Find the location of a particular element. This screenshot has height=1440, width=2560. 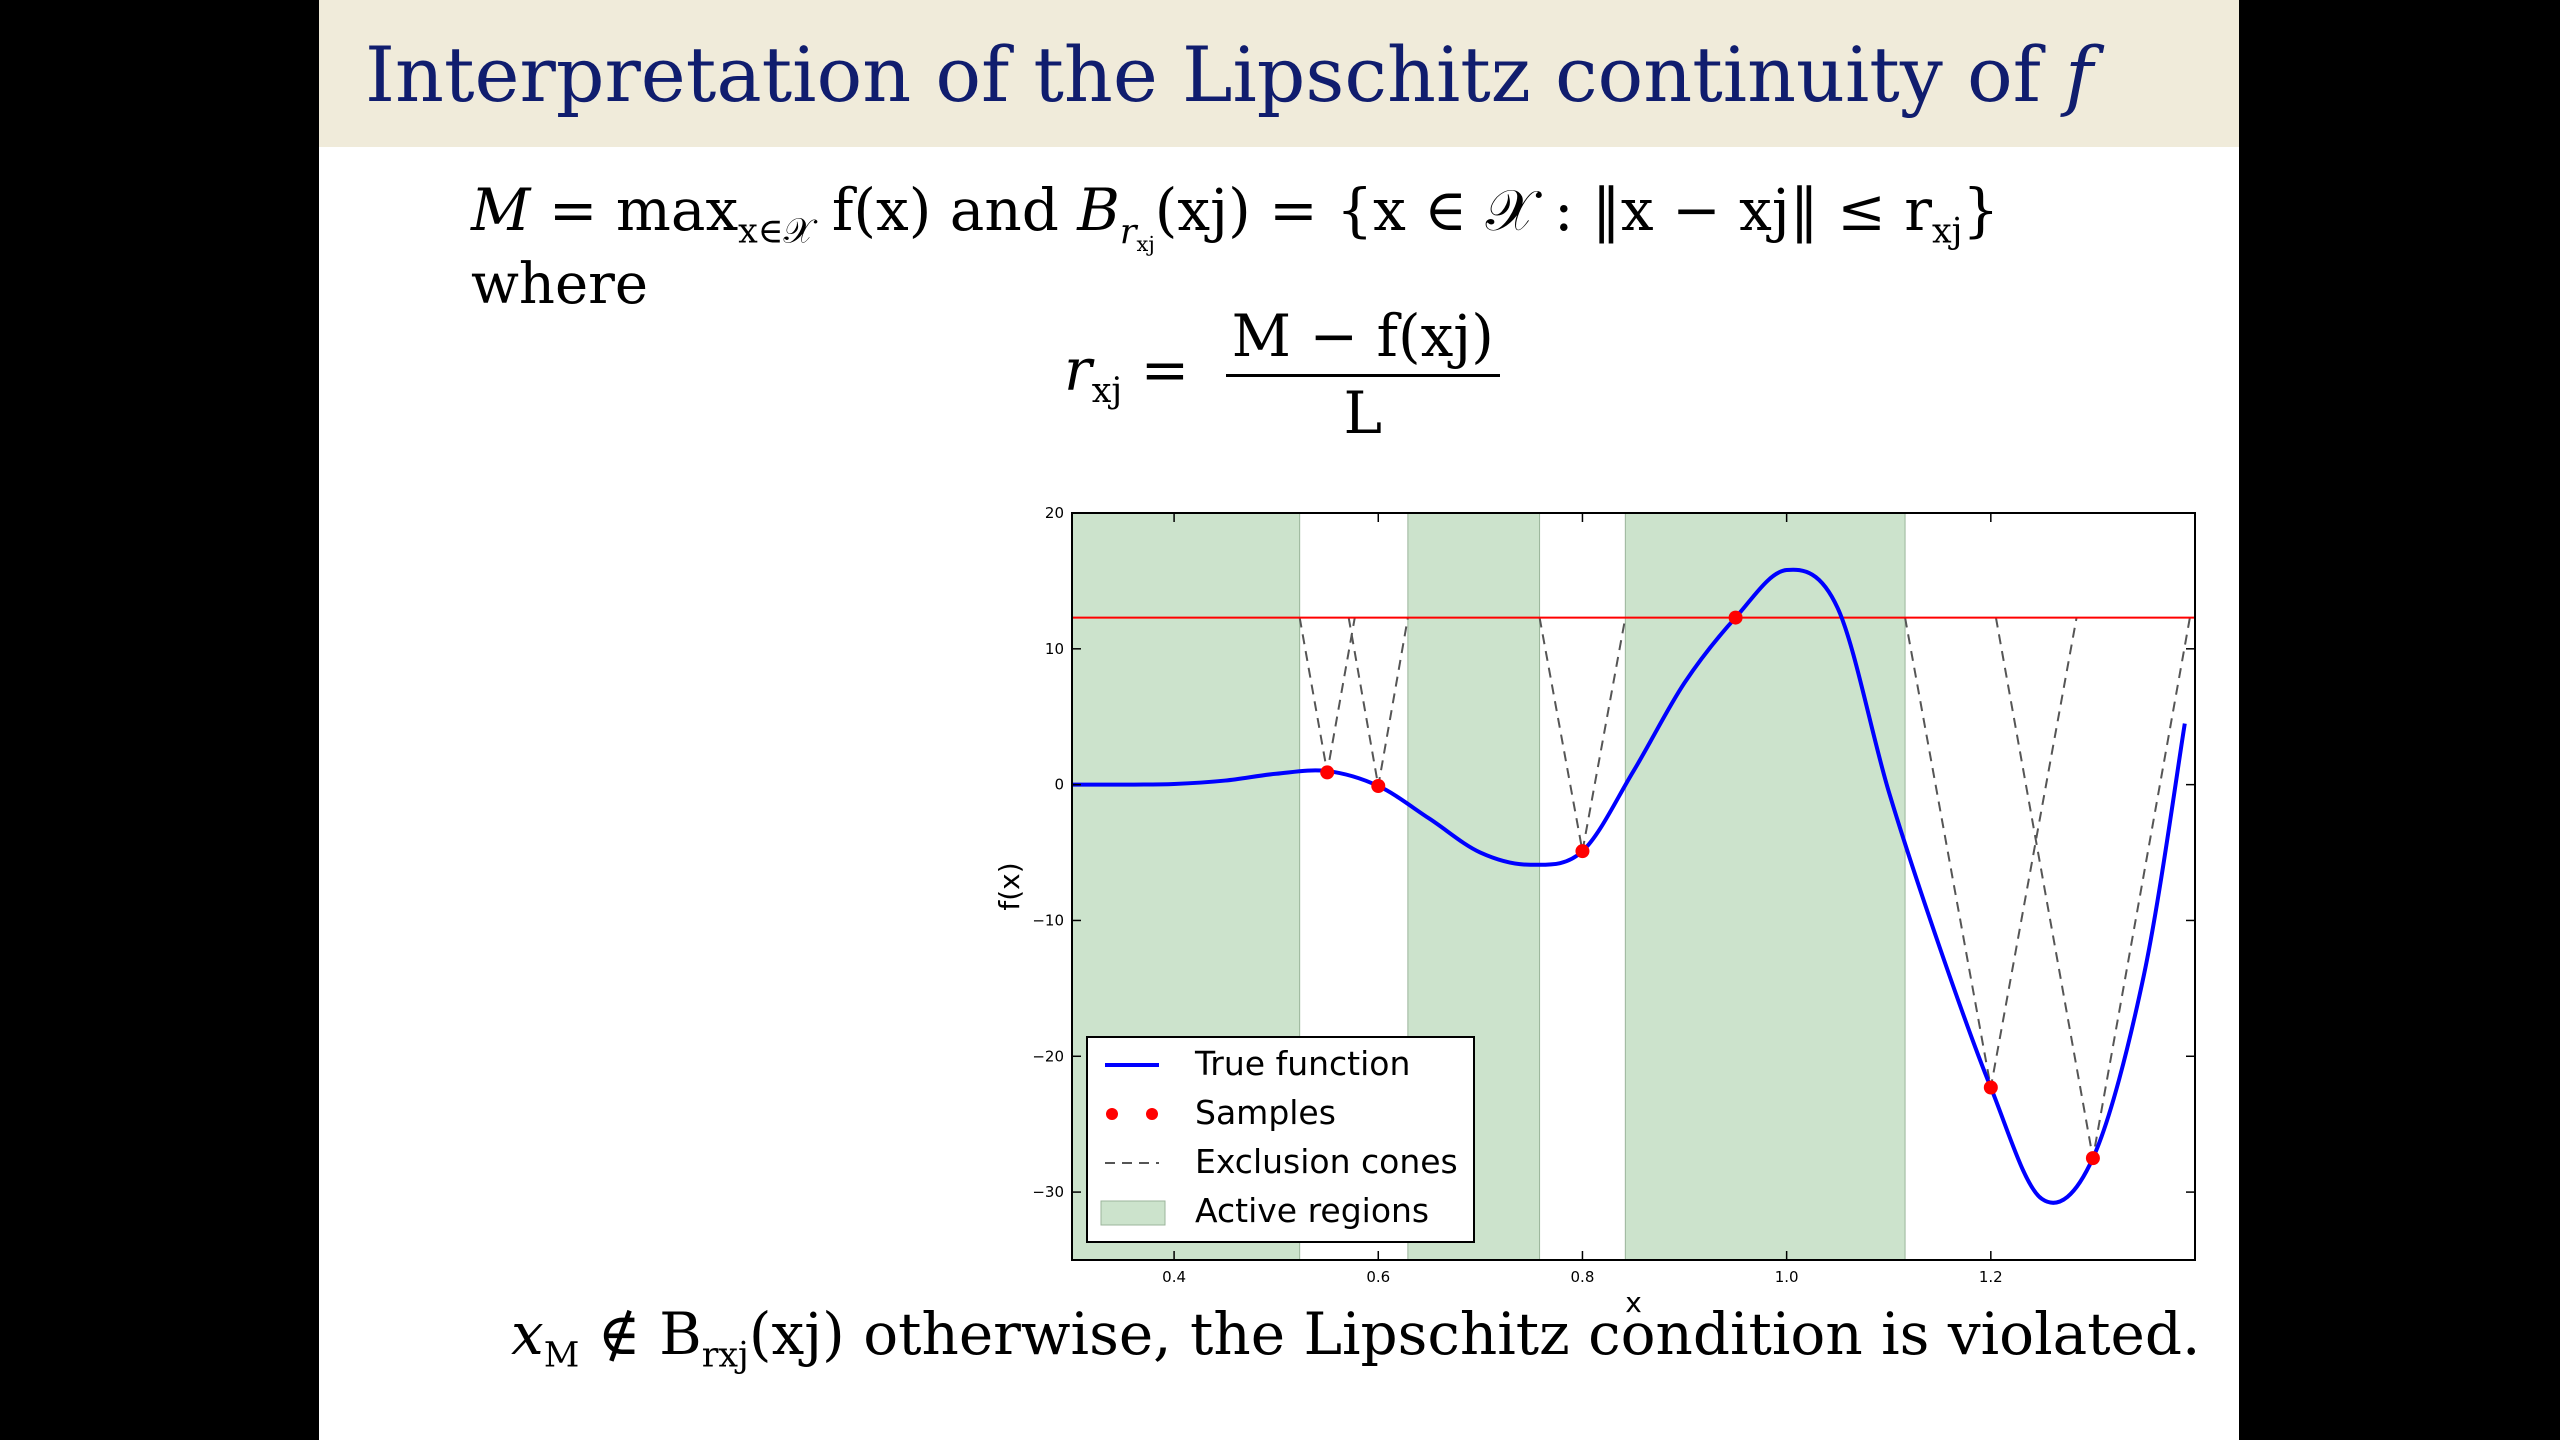

eq2-r-sub: xj is located at coordinates (1107, 391).